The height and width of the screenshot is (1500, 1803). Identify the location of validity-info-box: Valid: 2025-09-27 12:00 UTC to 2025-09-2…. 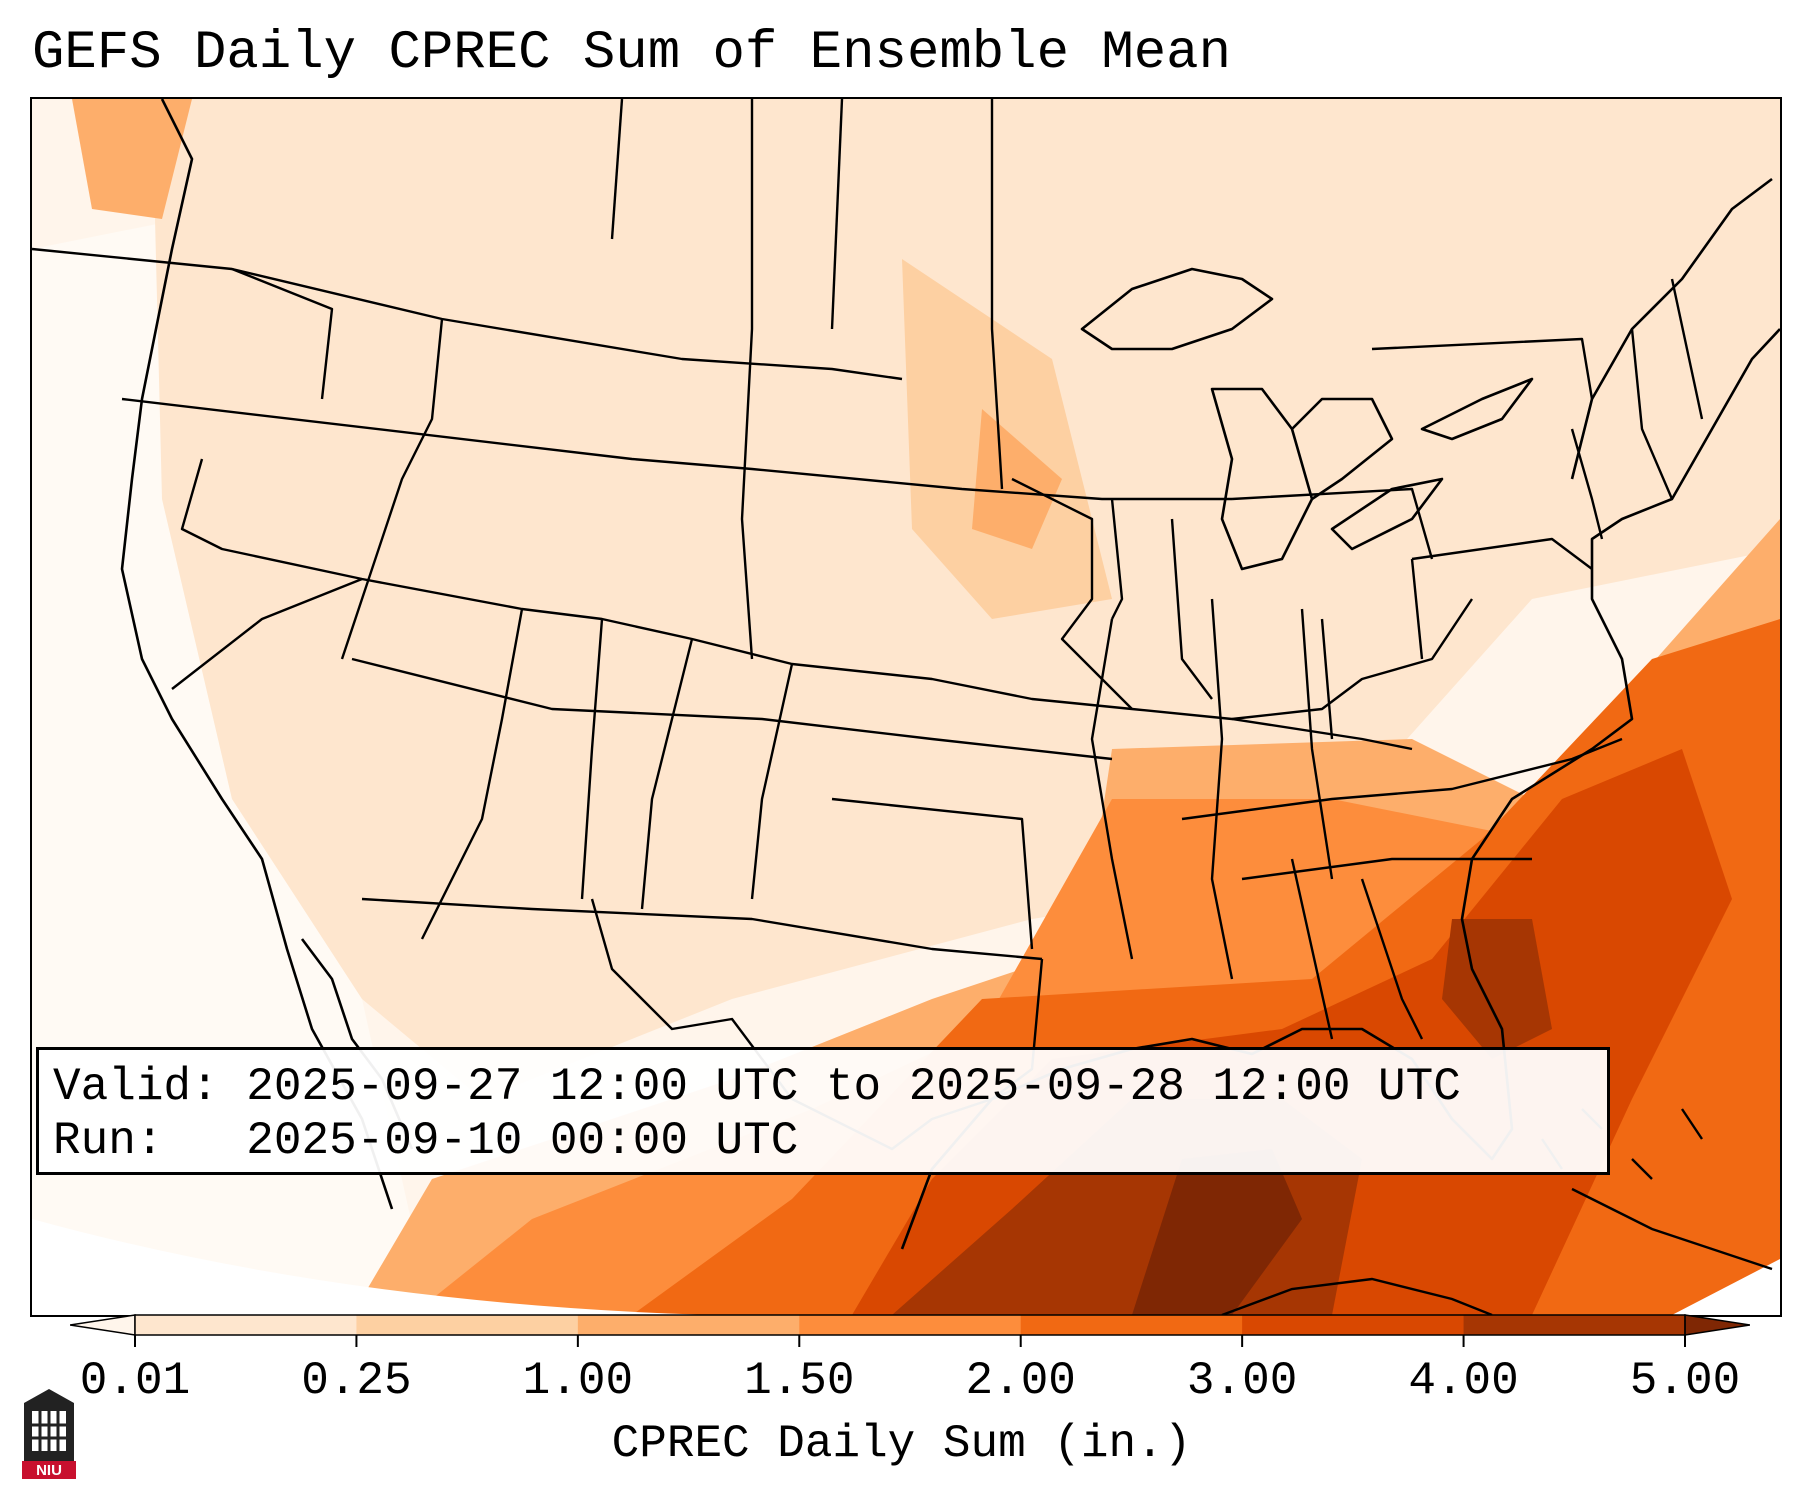
(823, 1111).